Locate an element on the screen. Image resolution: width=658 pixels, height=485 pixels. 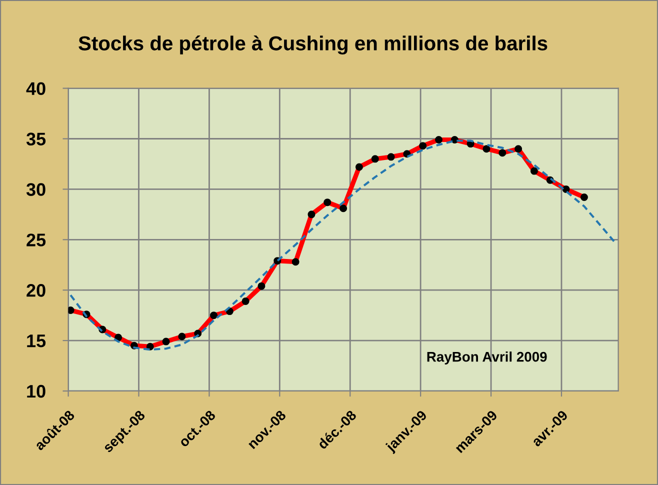
y-tick-label: 40 is located at coordinates (36, 89).